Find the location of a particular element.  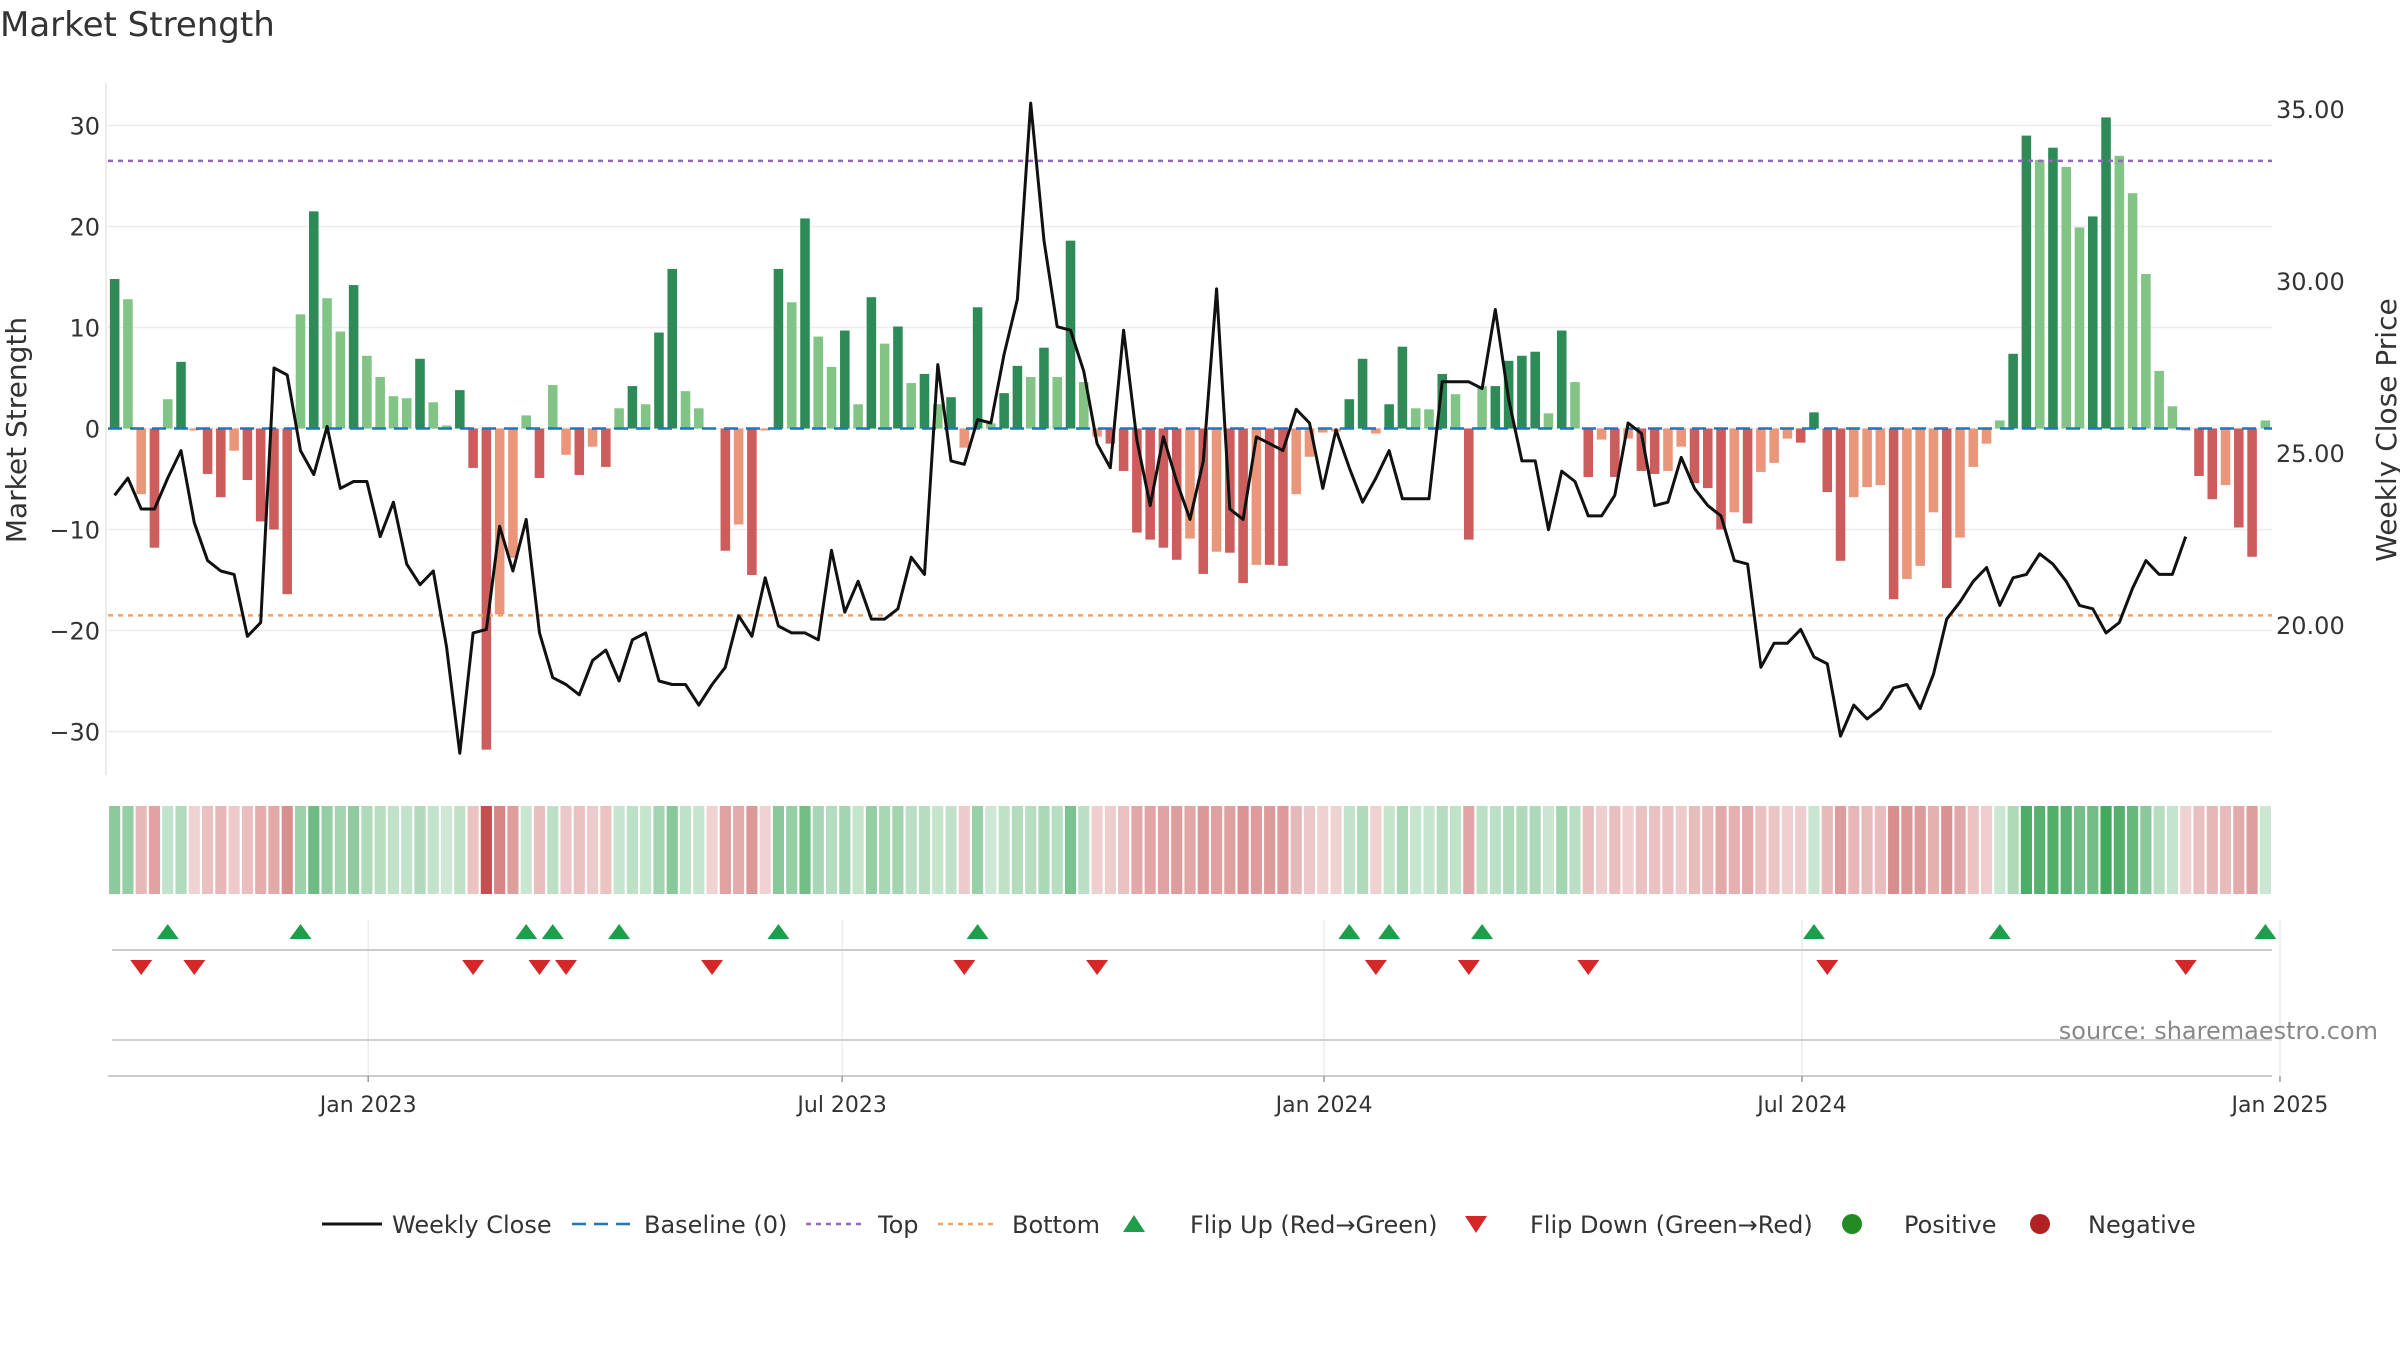

x-tick-label: Jan 2023 is located at coordinates (367, 1105).